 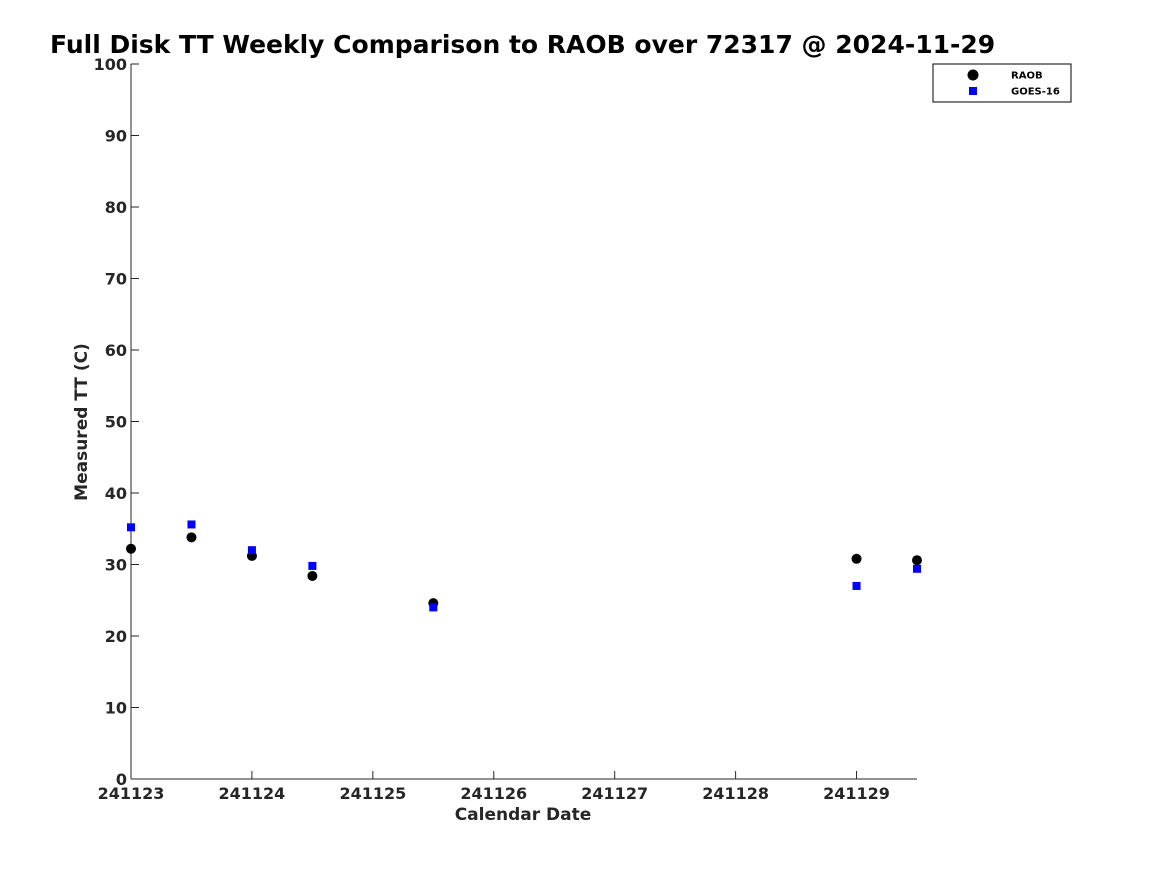 I want to click on y-tick-label: 50, so click(x=116, y=422).